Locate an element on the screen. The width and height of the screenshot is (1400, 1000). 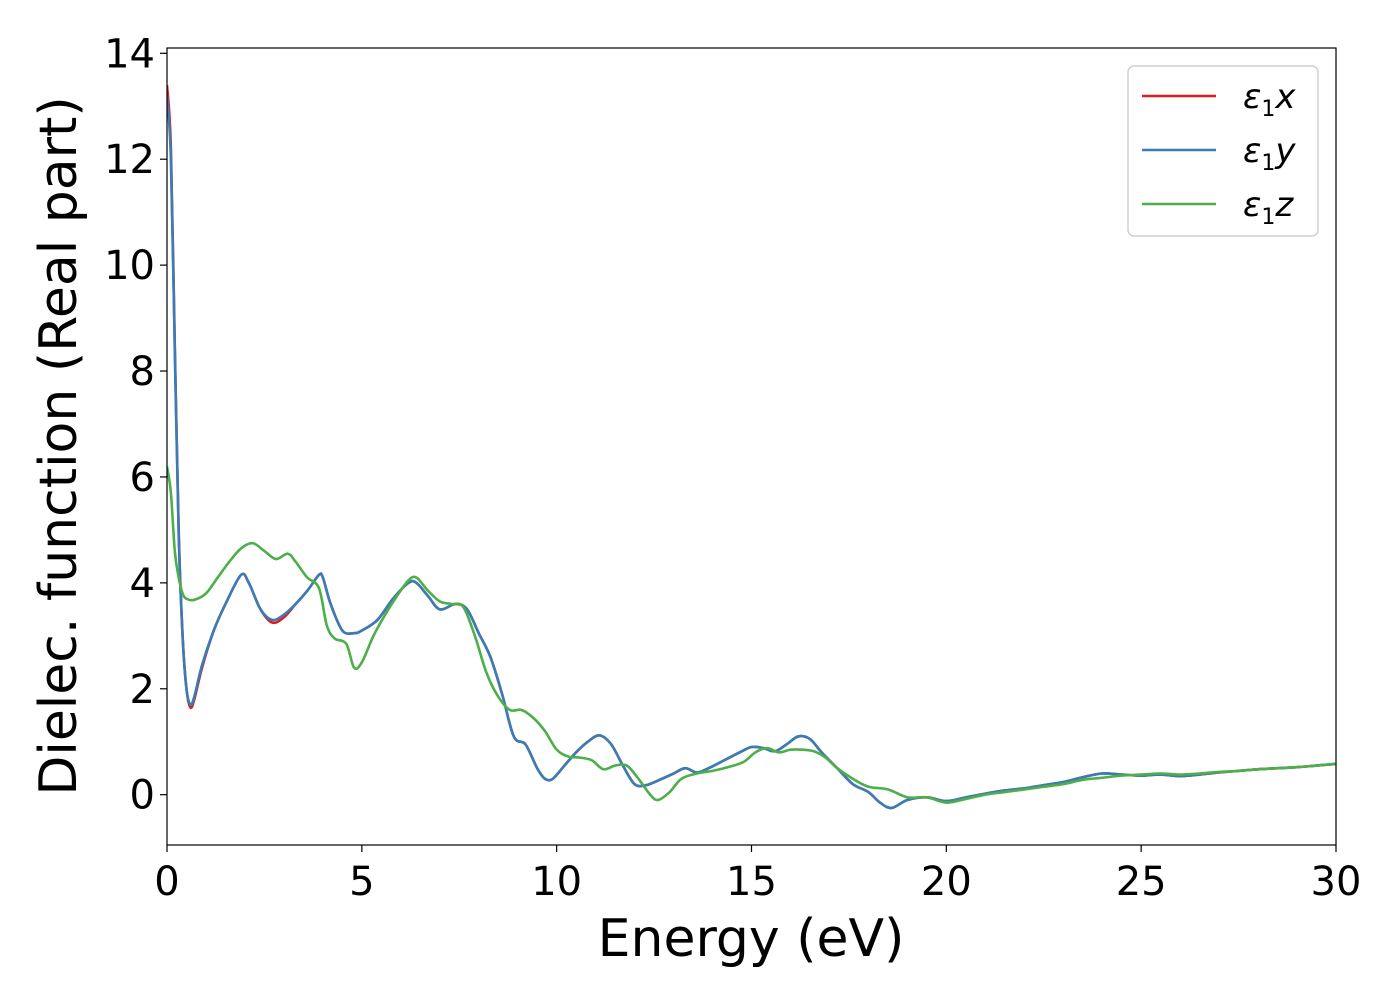
y-tick-label: 8 is located at coordinates (142, 372).